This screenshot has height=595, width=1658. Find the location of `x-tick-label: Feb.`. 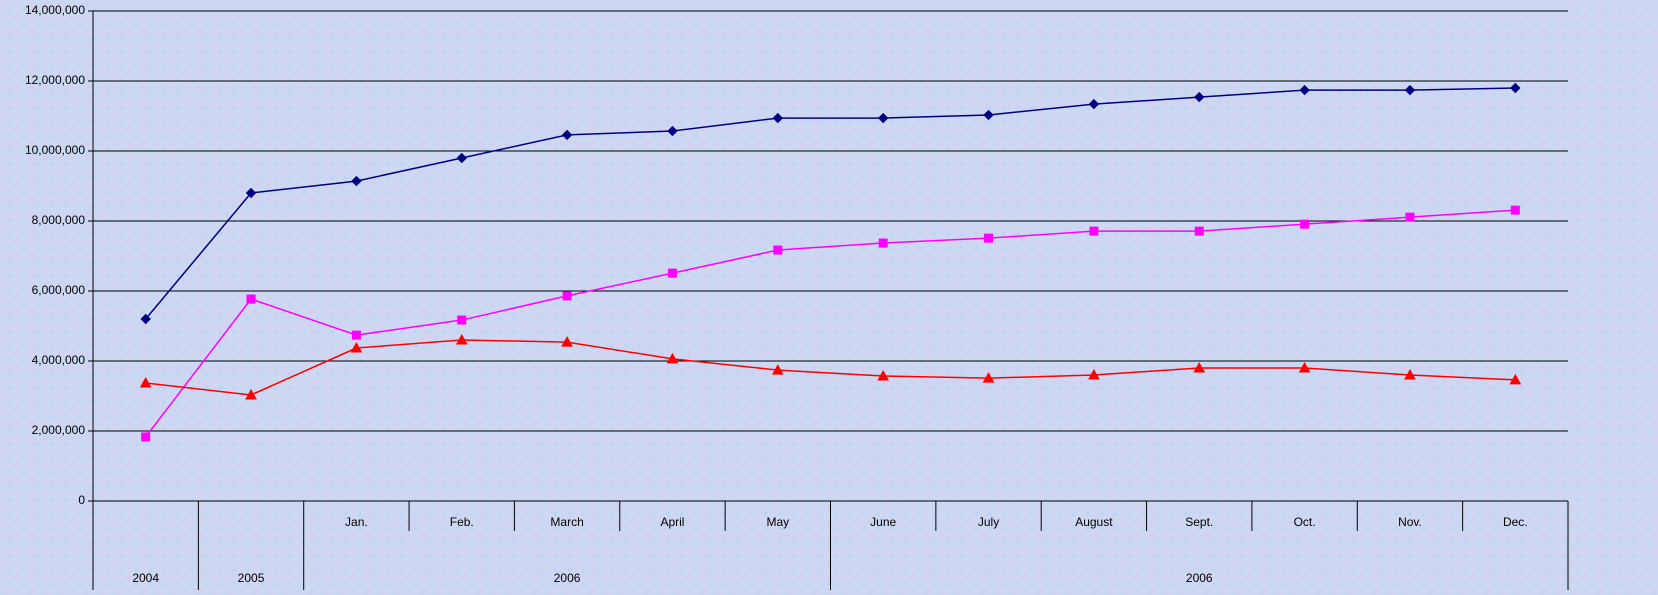

x-tick-label: Feb. is located at coordinates (462, 522).